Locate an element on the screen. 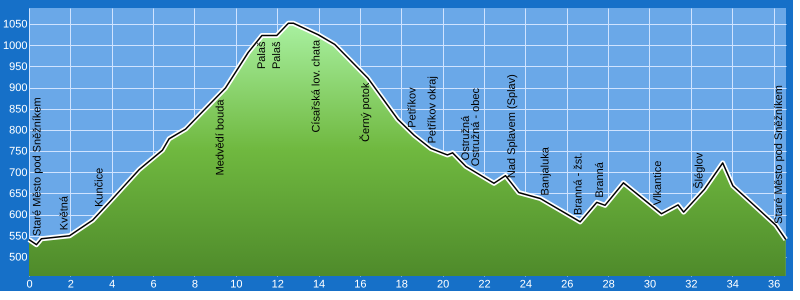  x-tick-label: 4 is located at coordinates (112, 284).